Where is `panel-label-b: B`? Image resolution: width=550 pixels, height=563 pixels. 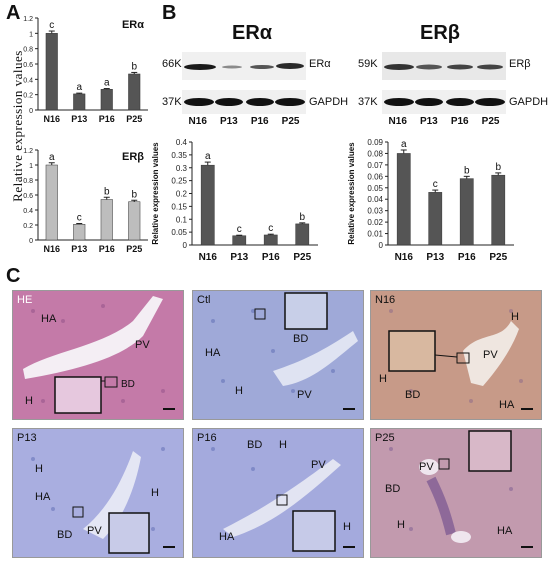
panel-label-b: B is located at coordinates (169, 13).